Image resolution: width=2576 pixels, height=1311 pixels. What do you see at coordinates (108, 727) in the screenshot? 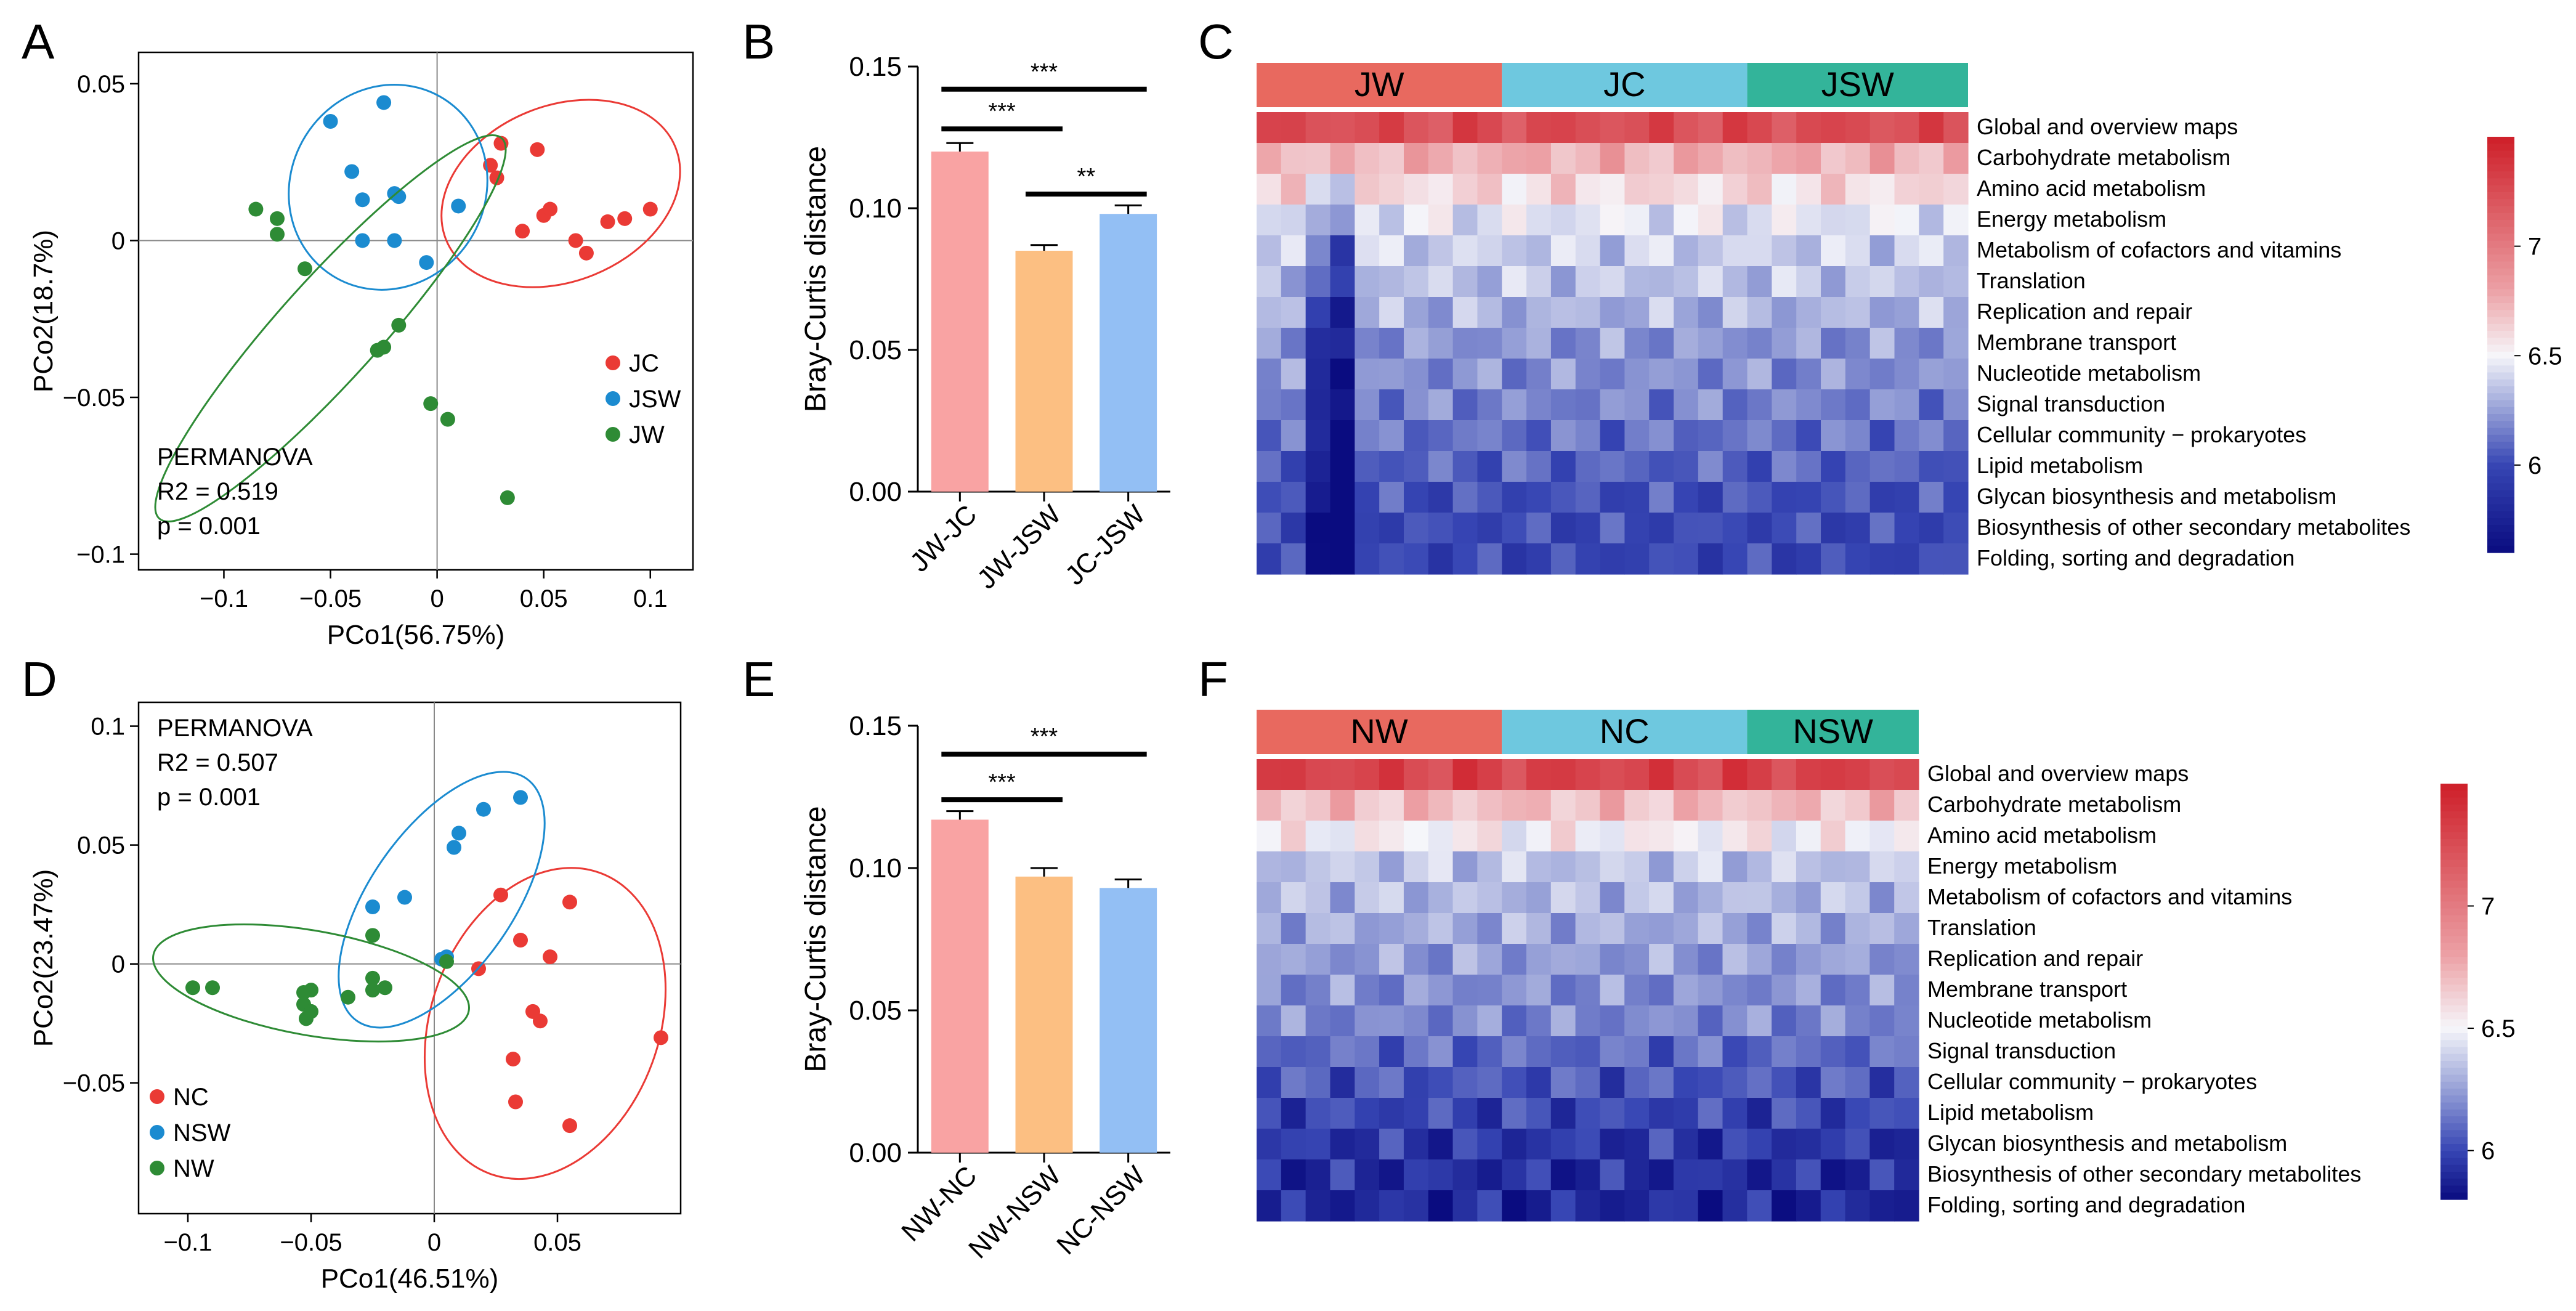
I see `y-tick-label: 0.1` at bounding box center [108, 727].